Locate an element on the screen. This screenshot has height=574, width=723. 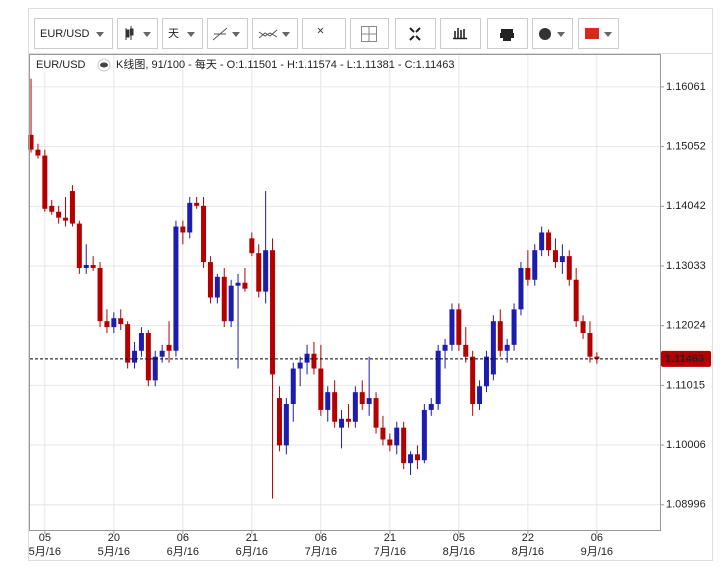
chart-type-button is located at coordinates (137, 33).